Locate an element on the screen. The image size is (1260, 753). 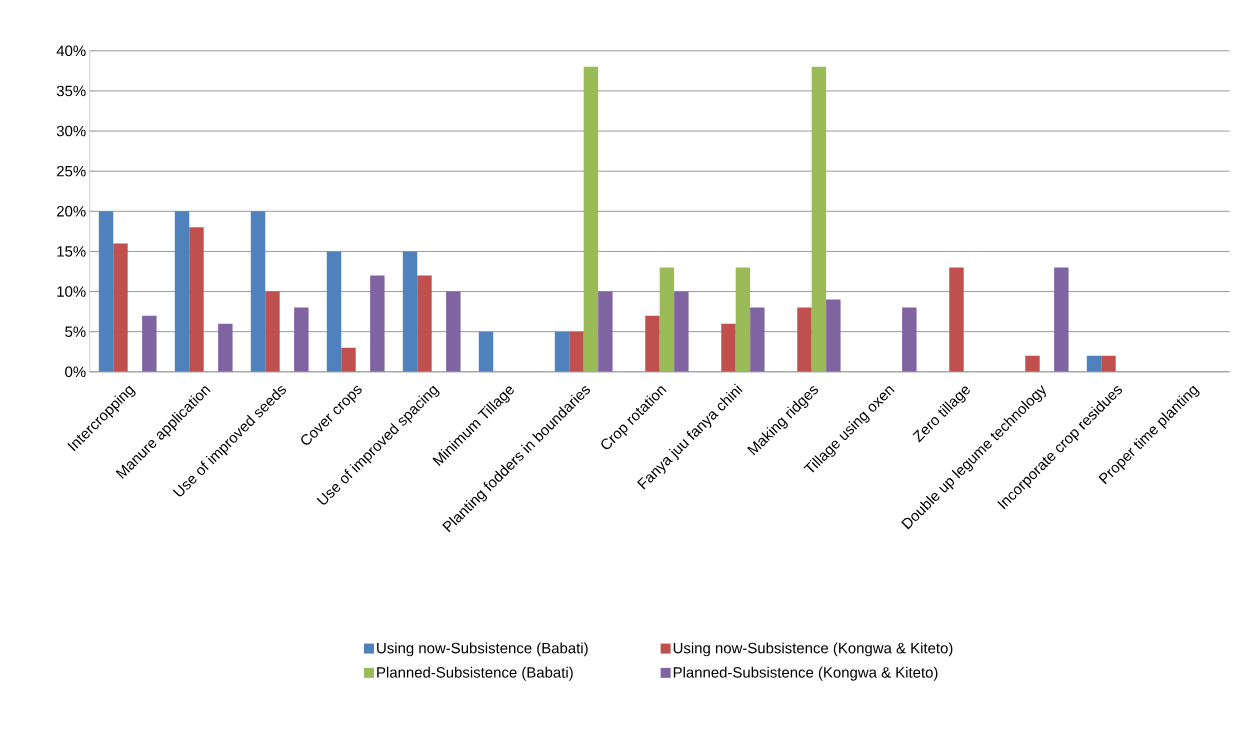
y-tick-label: 35% is located at coordinates (71, 91).